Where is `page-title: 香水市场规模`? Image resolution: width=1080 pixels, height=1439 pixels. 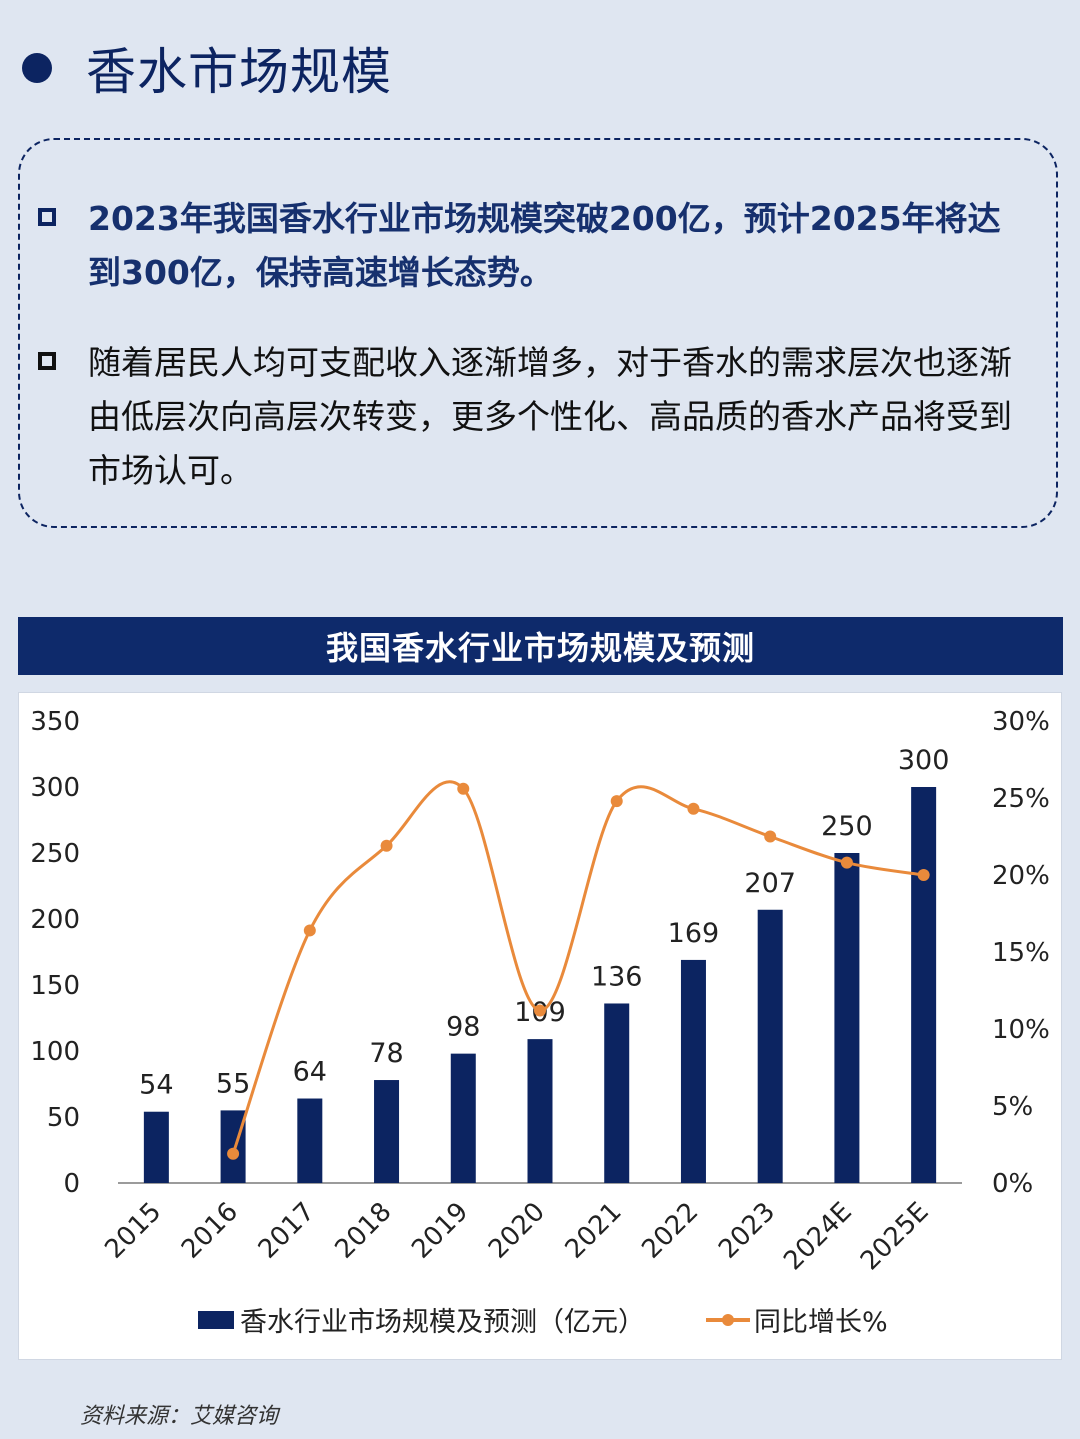
page-title: 香水市场规模 is located at coordinates (239, 72).